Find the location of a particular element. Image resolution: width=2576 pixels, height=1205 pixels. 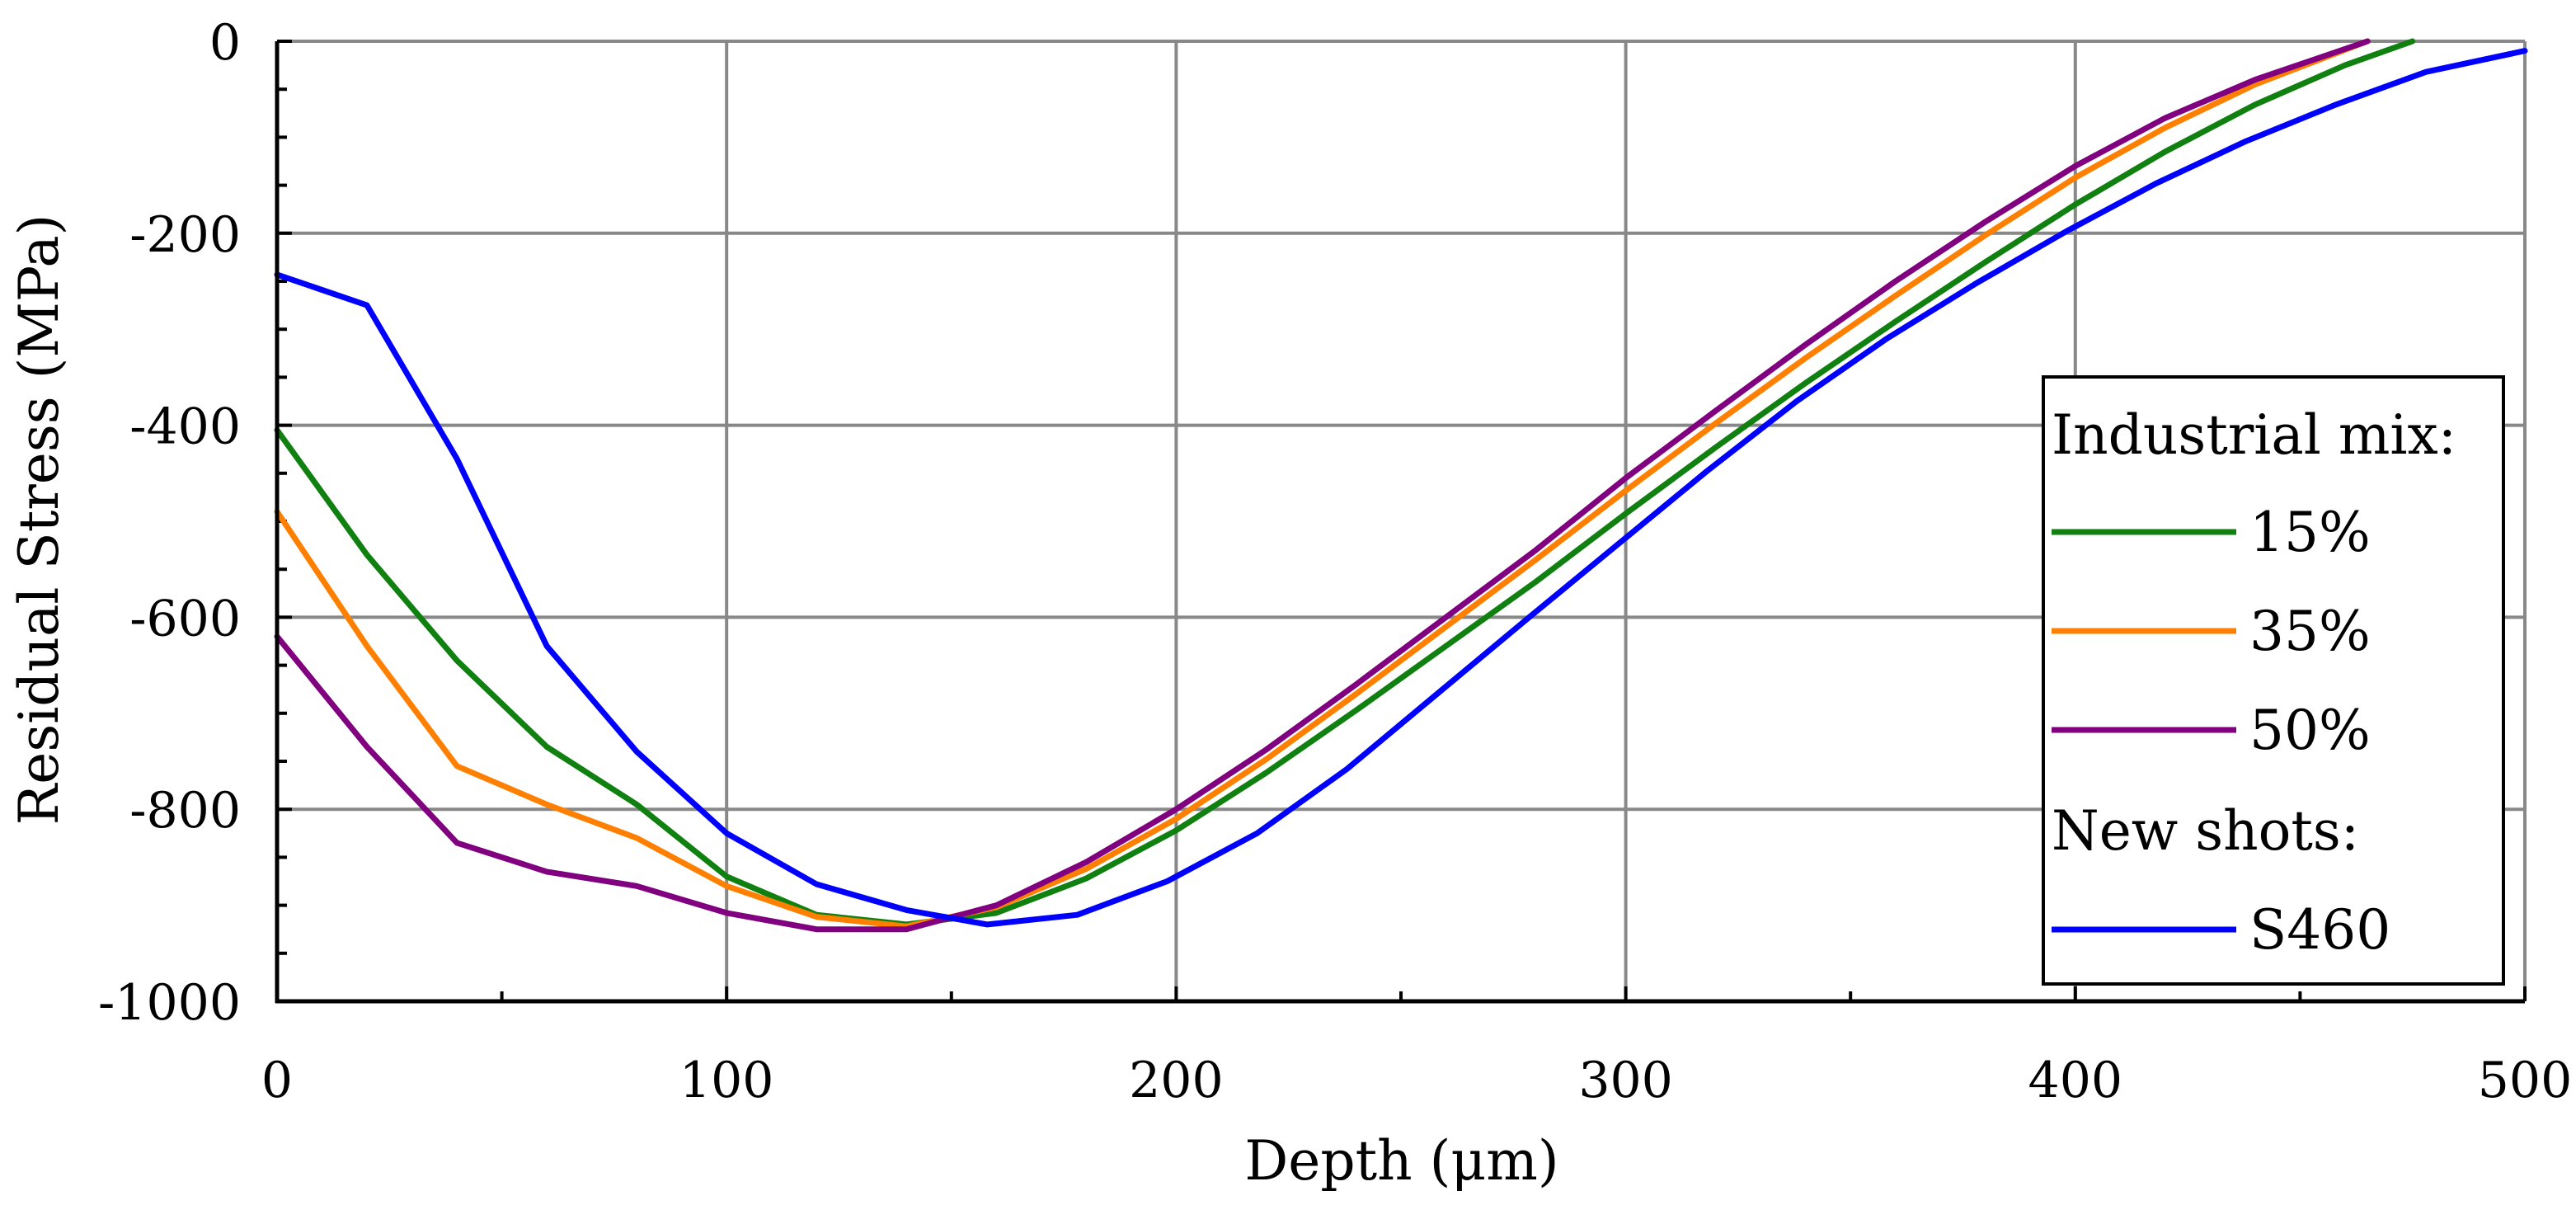

x-axis-title: Depth (μm) is located at coordinates (1401, 1161).